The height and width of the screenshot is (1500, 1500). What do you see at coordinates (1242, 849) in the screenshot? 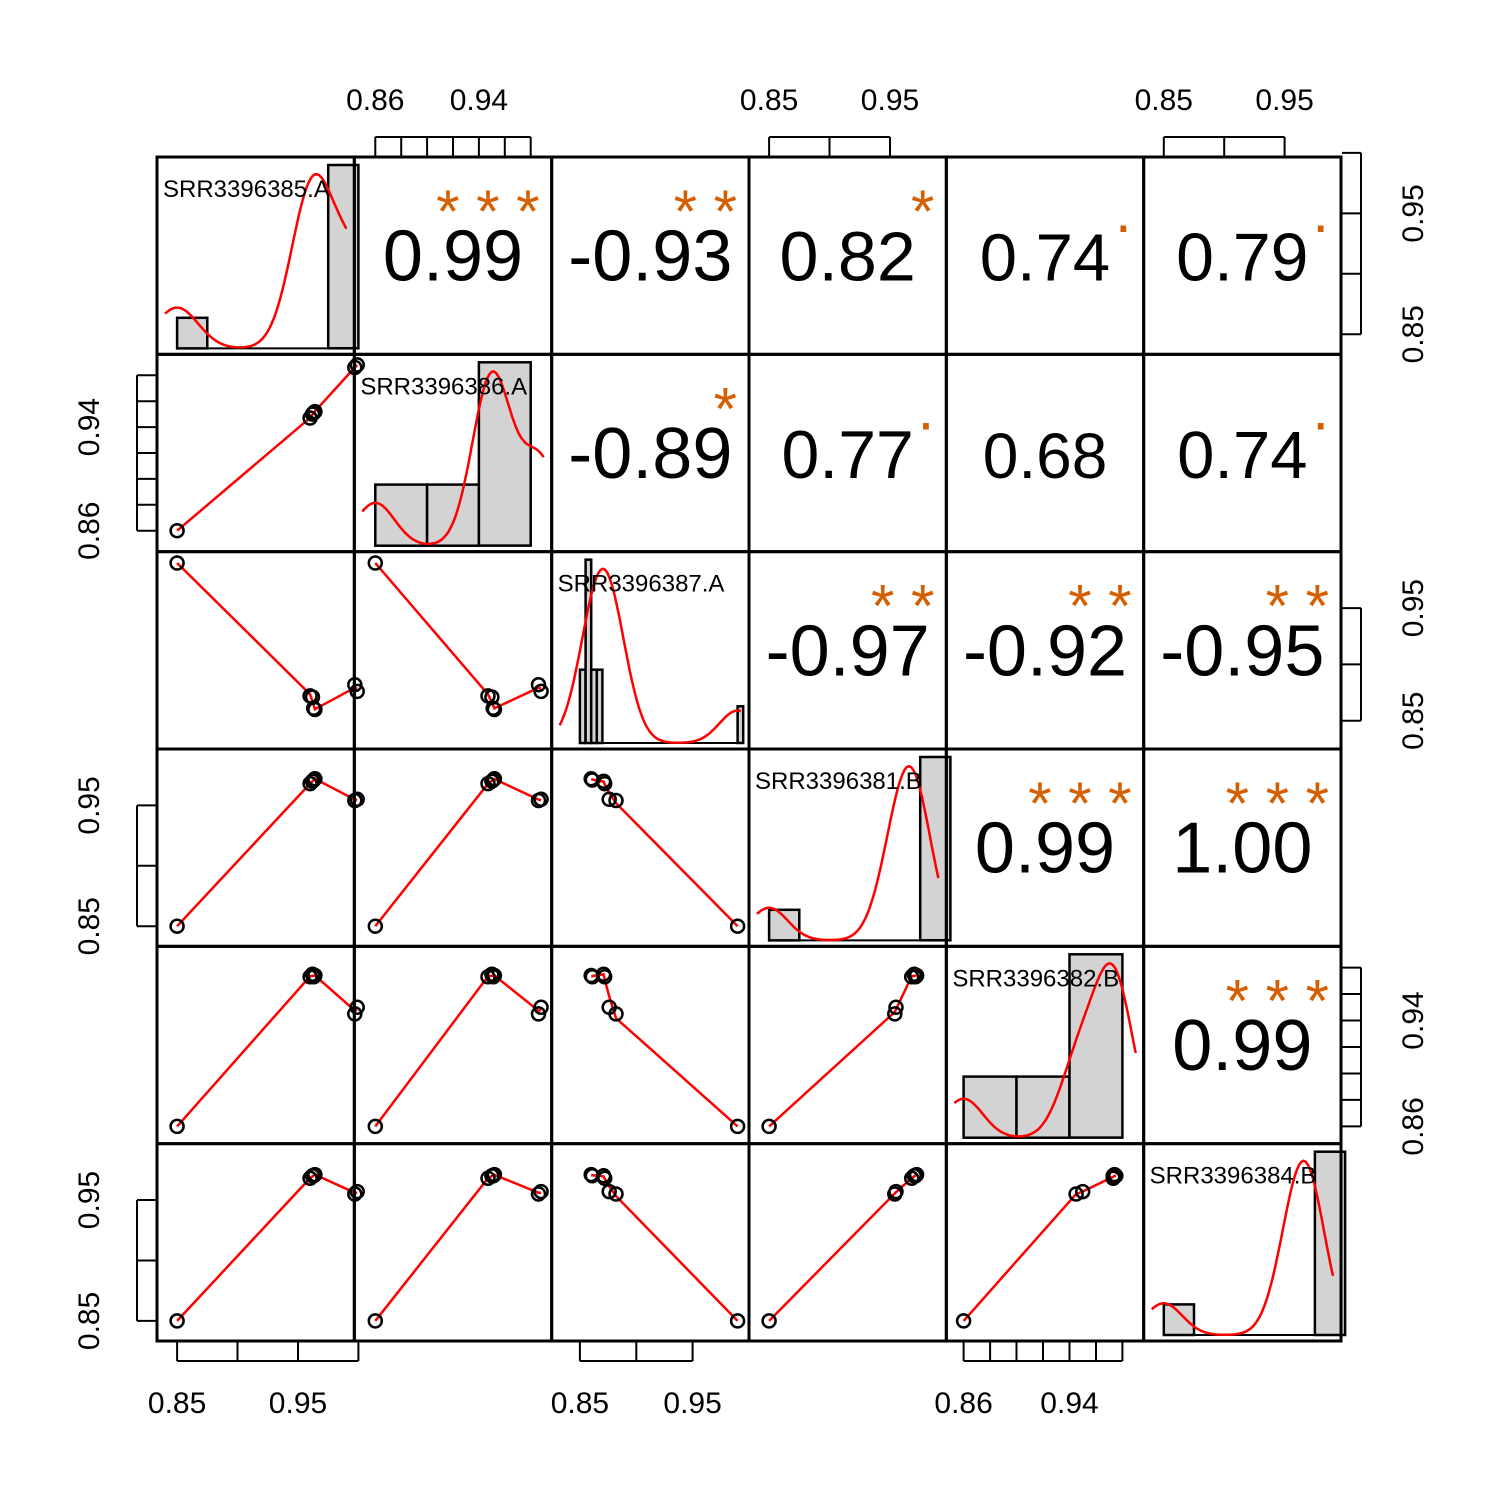
I see `correlation-value: 1.00` at bounding box center [1242, 849].